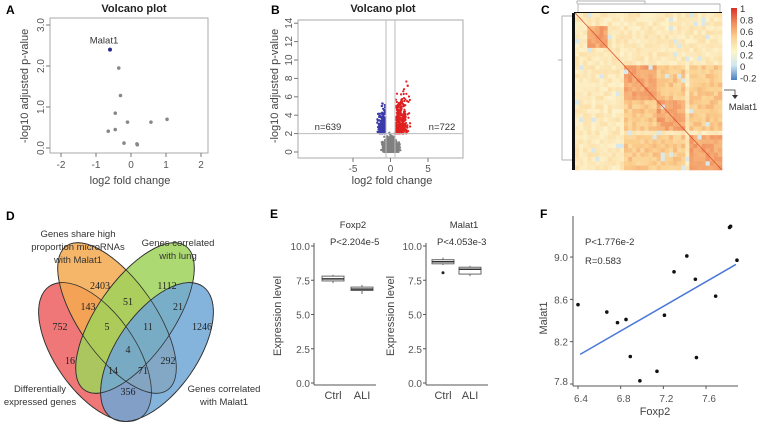 Image resolution: width=760 pixels, height=432 pixels. I want to click on box, so click(470, 270).